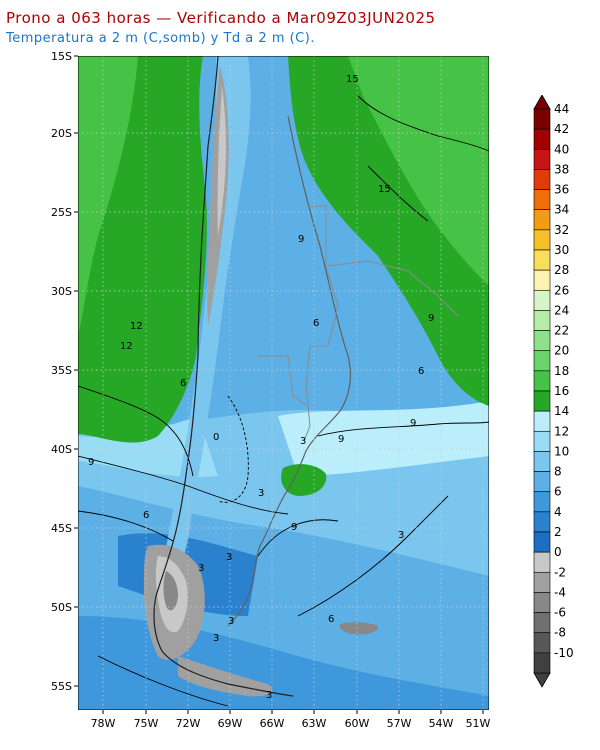  What do you see at coordinates (298, 538) in the screenshot?
I see `contour-6-east` at bounding box center [298, 538].